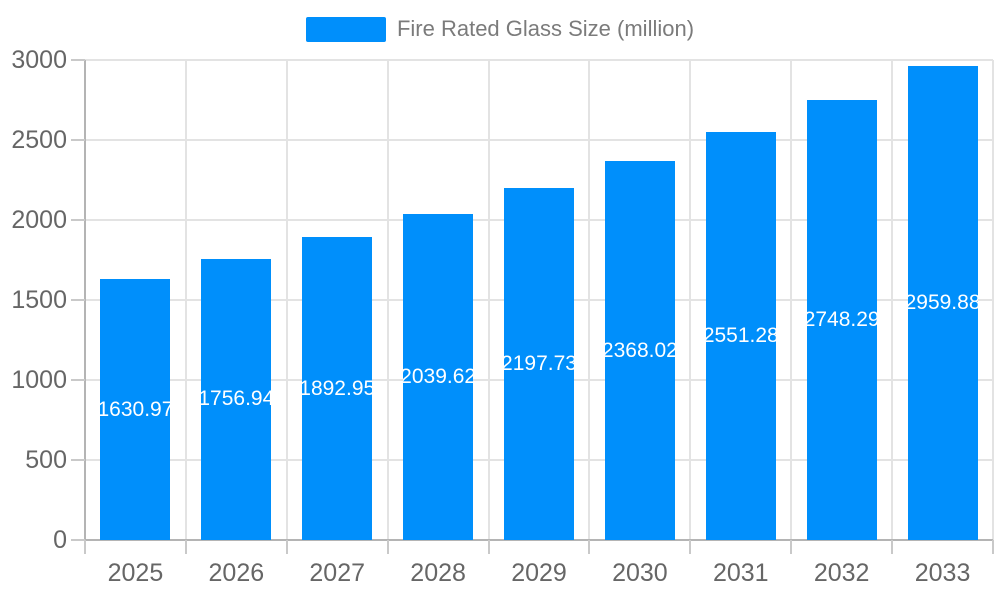 The image size is (1000, 600). I want to click on y-axis-label: 2500, so click(39, 139).